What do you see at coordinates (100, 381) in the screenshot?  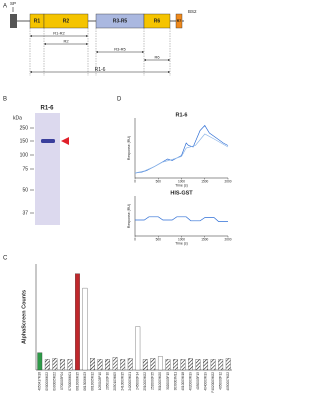 I see `x-tick-label: 1050103P10` at bounding box center [100, 381].